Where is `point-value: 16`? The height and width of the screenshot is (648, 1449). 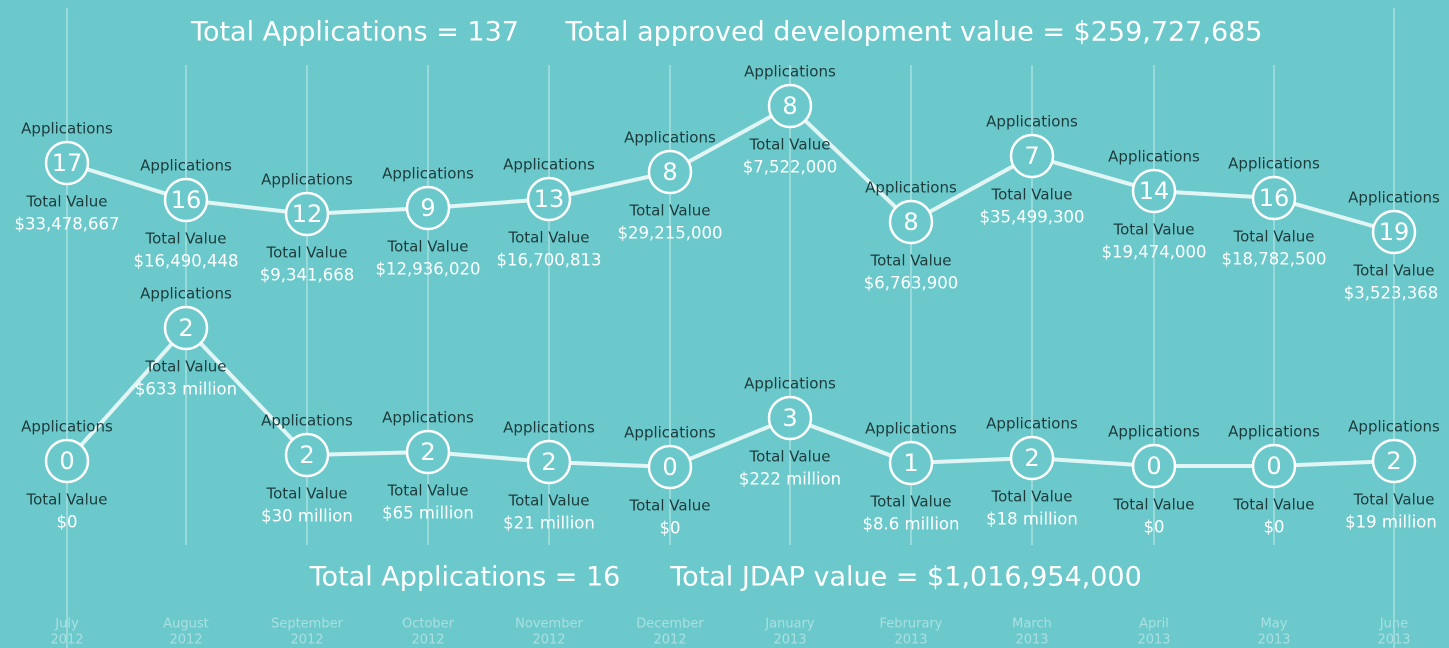
point-value: 16 is located at coordinates (1274, 198).